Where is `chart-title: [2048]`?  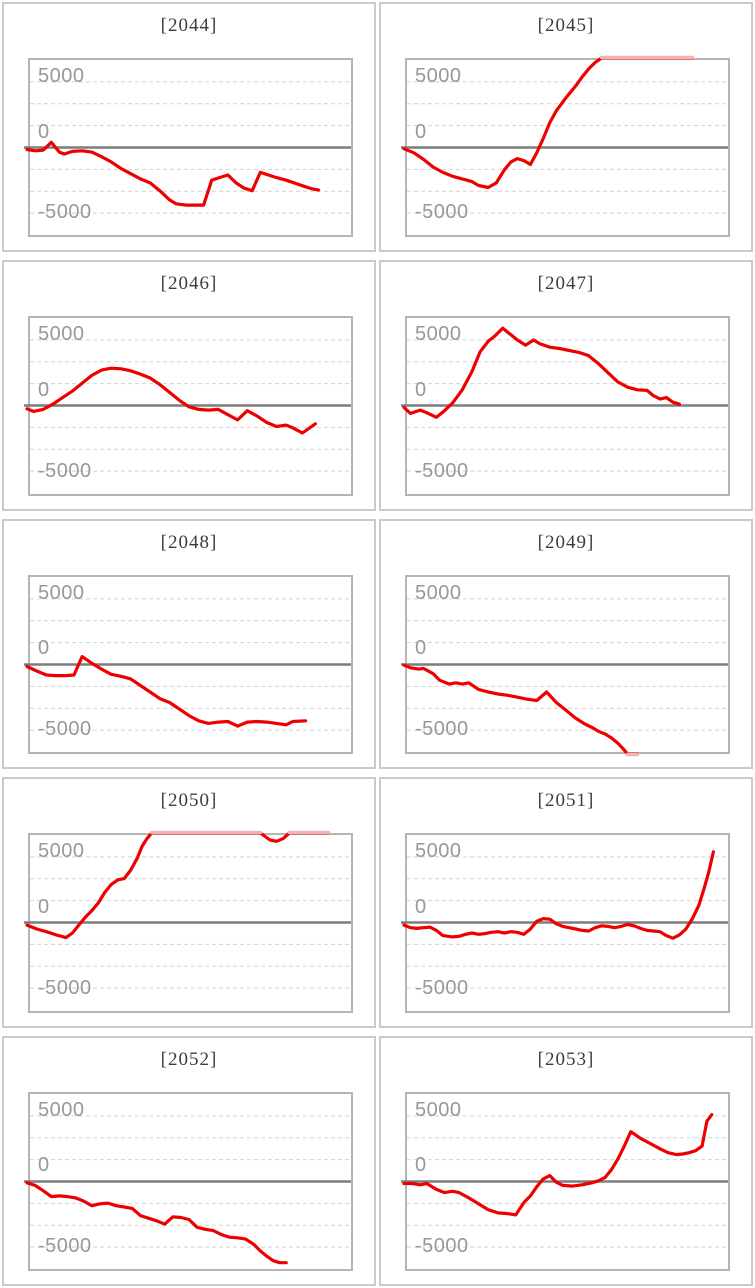 chart-title: [2048] is located at coordinates (189, 542).